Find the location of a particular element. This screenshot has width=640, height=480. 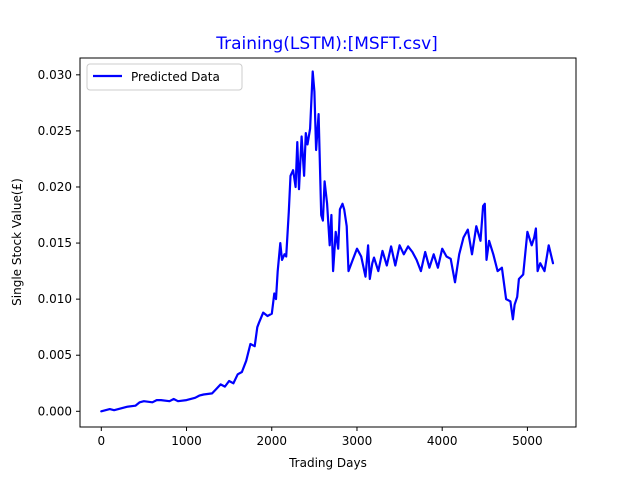

x-tick-label: 4000 is located at coordinates (442, 441).